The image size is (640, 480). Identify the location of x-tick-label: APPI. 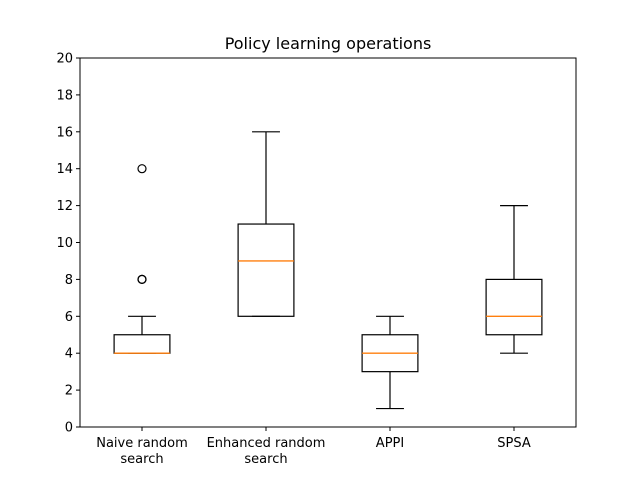
(390, 443).